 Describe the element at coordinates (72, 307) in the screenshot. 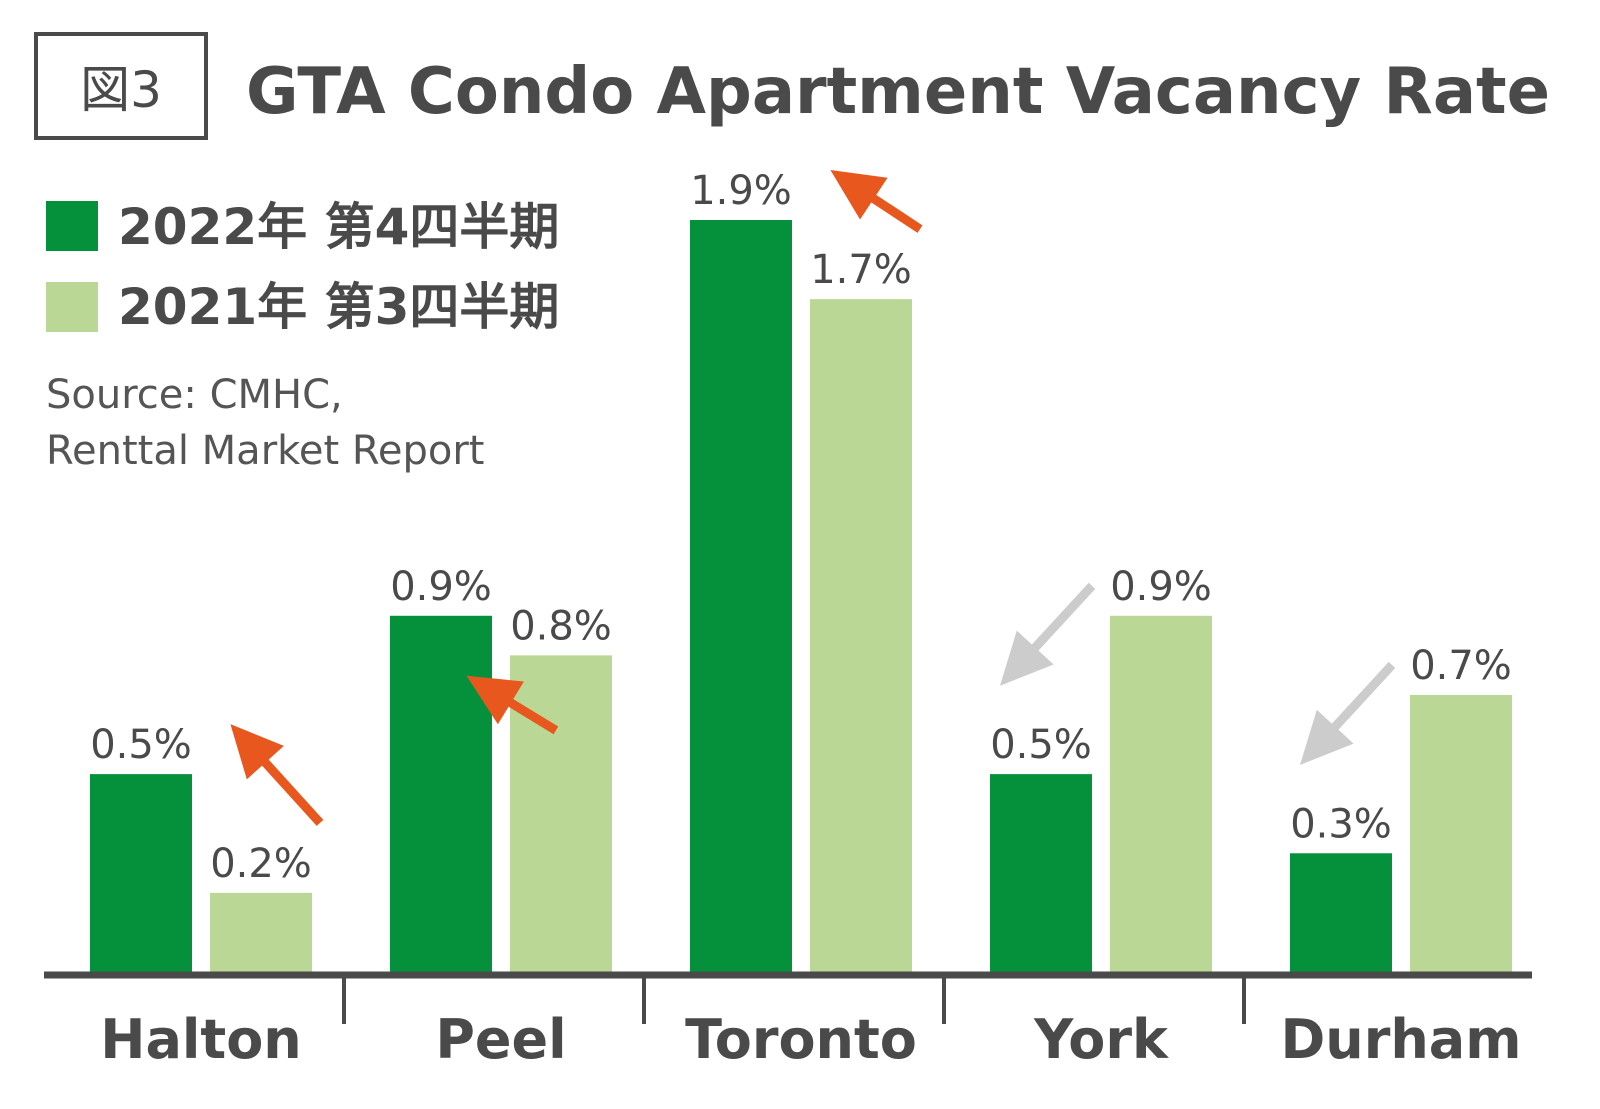

I see `legend-swatch-2021q3` at that location.